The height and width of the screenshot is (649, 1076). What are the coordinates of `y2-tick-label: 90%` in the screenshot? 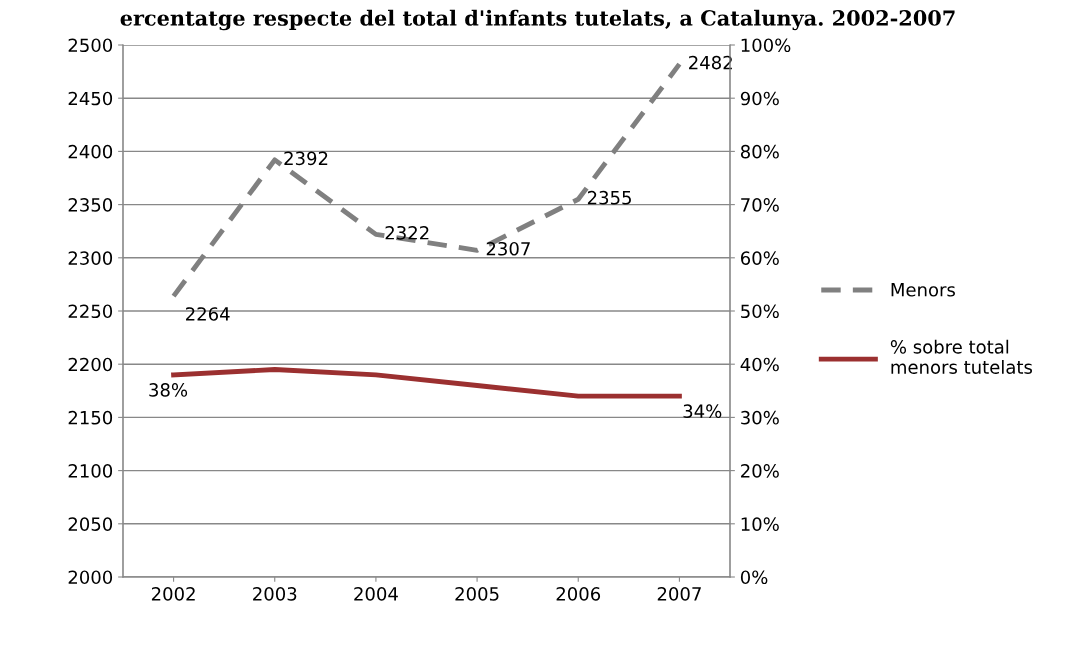 It's located at (759, 98).